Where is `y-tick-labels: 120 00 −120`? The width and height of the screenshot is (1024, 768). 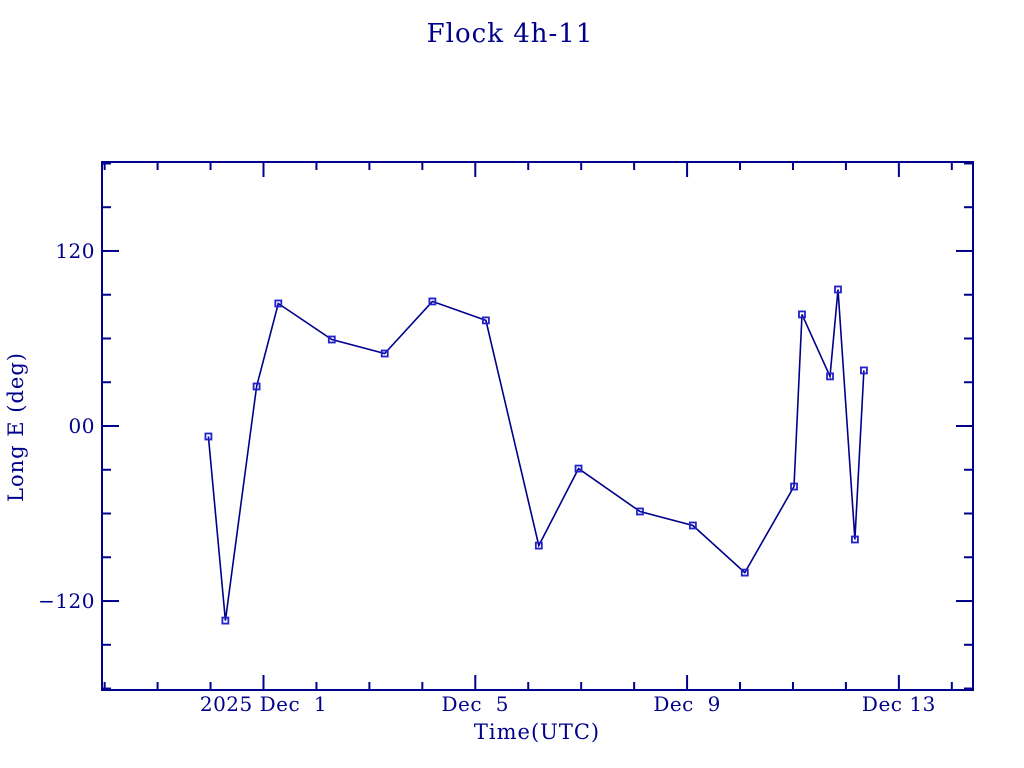
y-tick-labels: 120 00 −120 is located at coordinates (66, 426).